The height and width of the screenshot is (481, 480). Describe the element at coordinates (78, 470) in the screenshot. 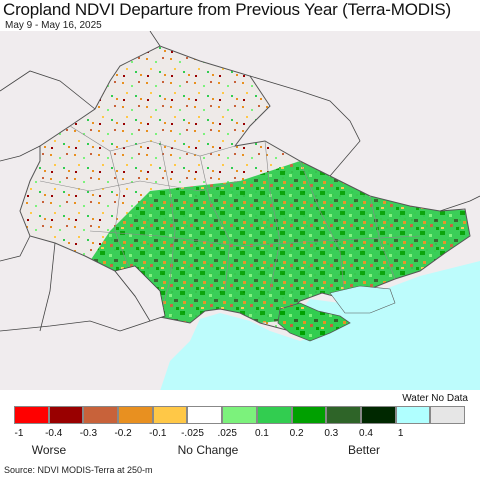

I see `source-credit: Source: NDVI MODIS-Terra at 250-m` at that location.